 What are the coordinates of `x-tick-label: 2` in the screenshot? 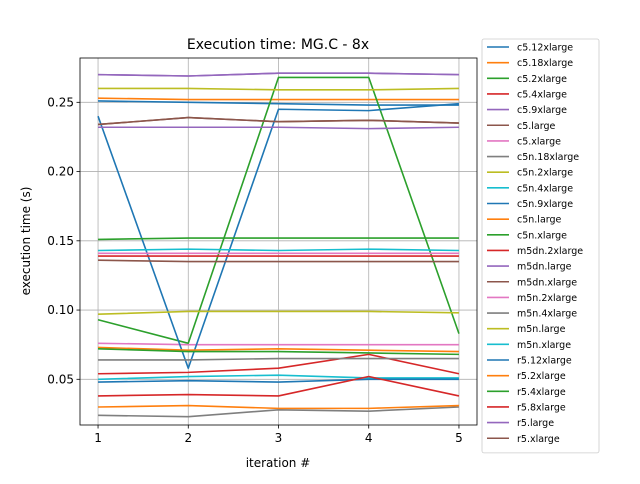 It's located at (188, 438).